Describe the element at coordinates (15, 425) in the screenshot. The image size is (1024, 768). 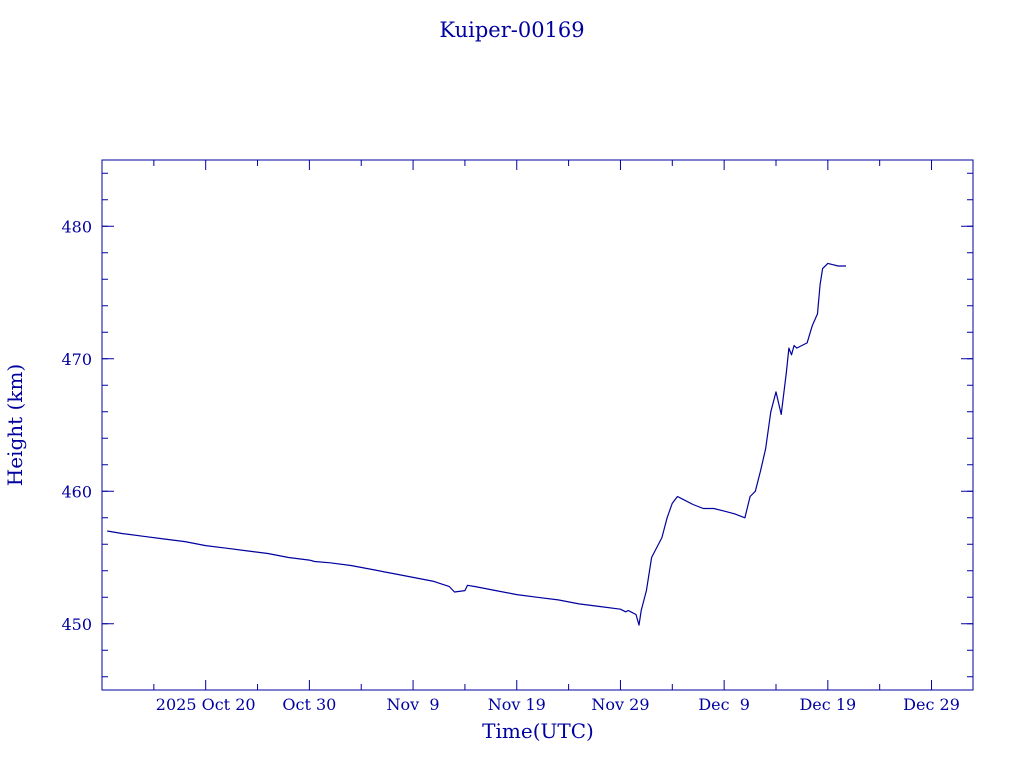
I see `y-axis-label: Height (km)` at that location.